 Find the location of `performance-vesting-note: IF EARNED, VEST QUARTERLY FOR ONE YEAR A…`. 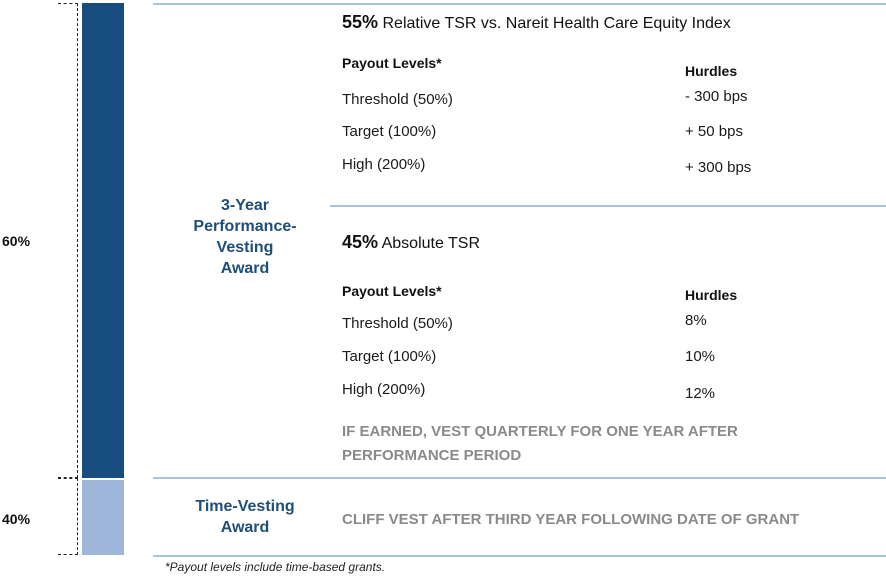

performance-vesting-note: IF EARNED, VEST QUARTERLY FOR ONE YEAR A… is located at coordinates (540, 444).